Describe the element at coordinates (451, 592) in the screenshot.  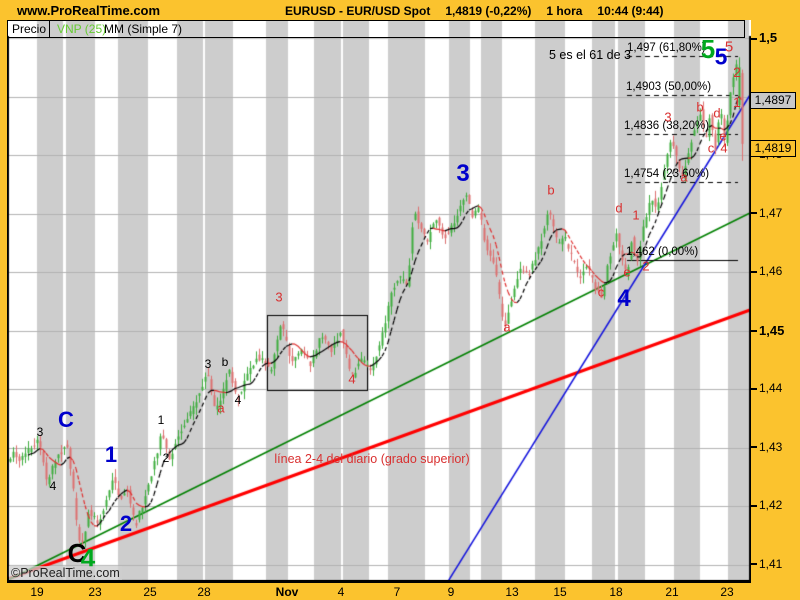
I see `x-axis-label-9: 9` at that location.